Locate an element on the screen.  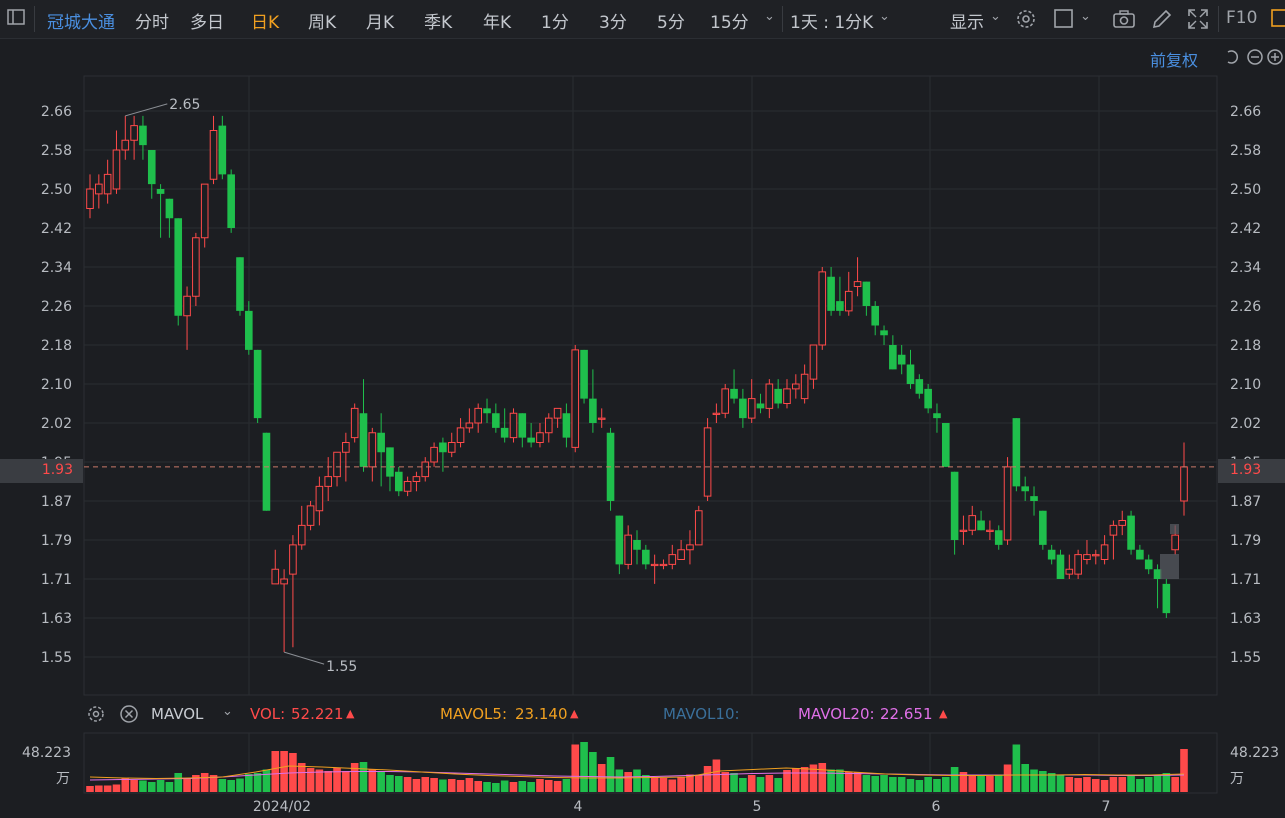
high-label: 2.65 is located at coordinates (184, 105).